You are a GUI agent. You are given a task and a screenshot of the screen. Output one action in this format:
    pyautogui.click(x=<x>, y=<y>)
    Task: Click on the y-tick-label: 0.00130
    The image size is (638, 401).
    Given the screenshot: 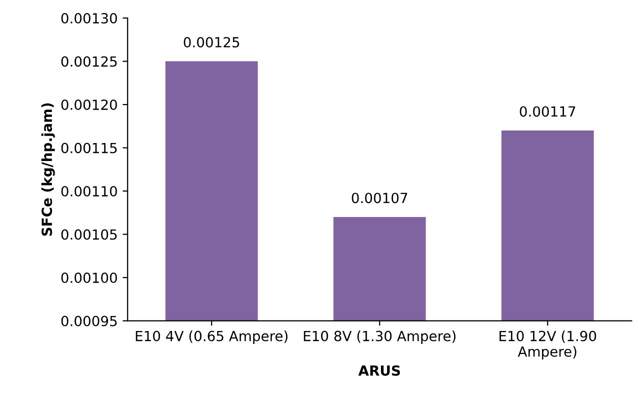 What is the action you would take?
    pyautogui.click(x=89, y=18)
    